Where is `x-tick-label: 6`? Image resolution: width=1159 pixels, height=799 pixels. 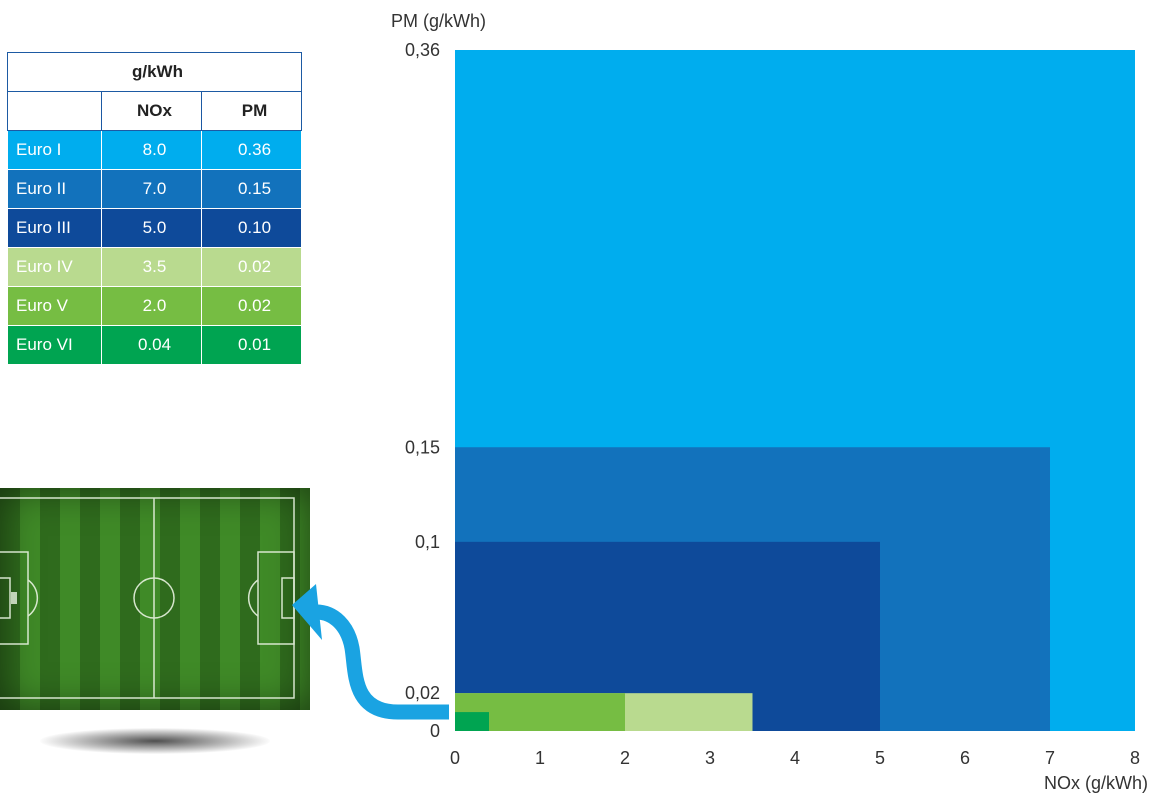
x-tick-label: 6 is located at coordinates (965, 758).